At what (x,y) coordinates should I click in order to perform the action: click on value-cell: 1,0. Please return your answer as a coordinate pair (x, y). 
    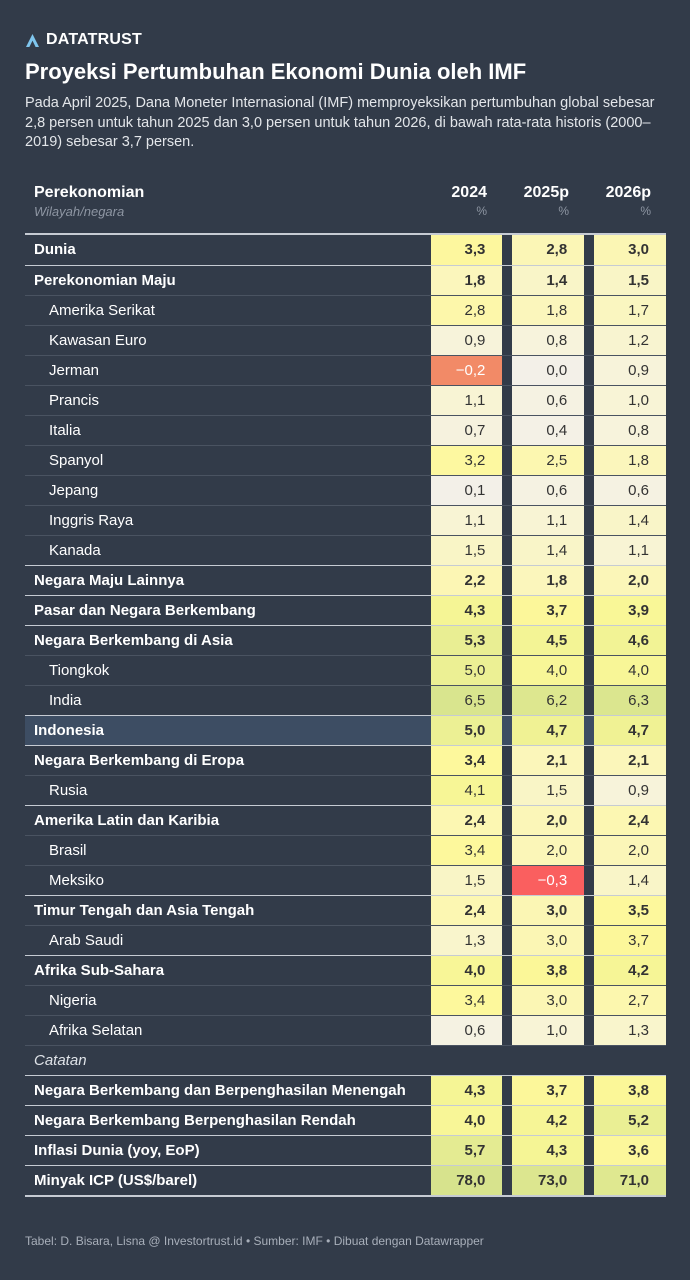
    Looking at the image, I should click on (630, 400).